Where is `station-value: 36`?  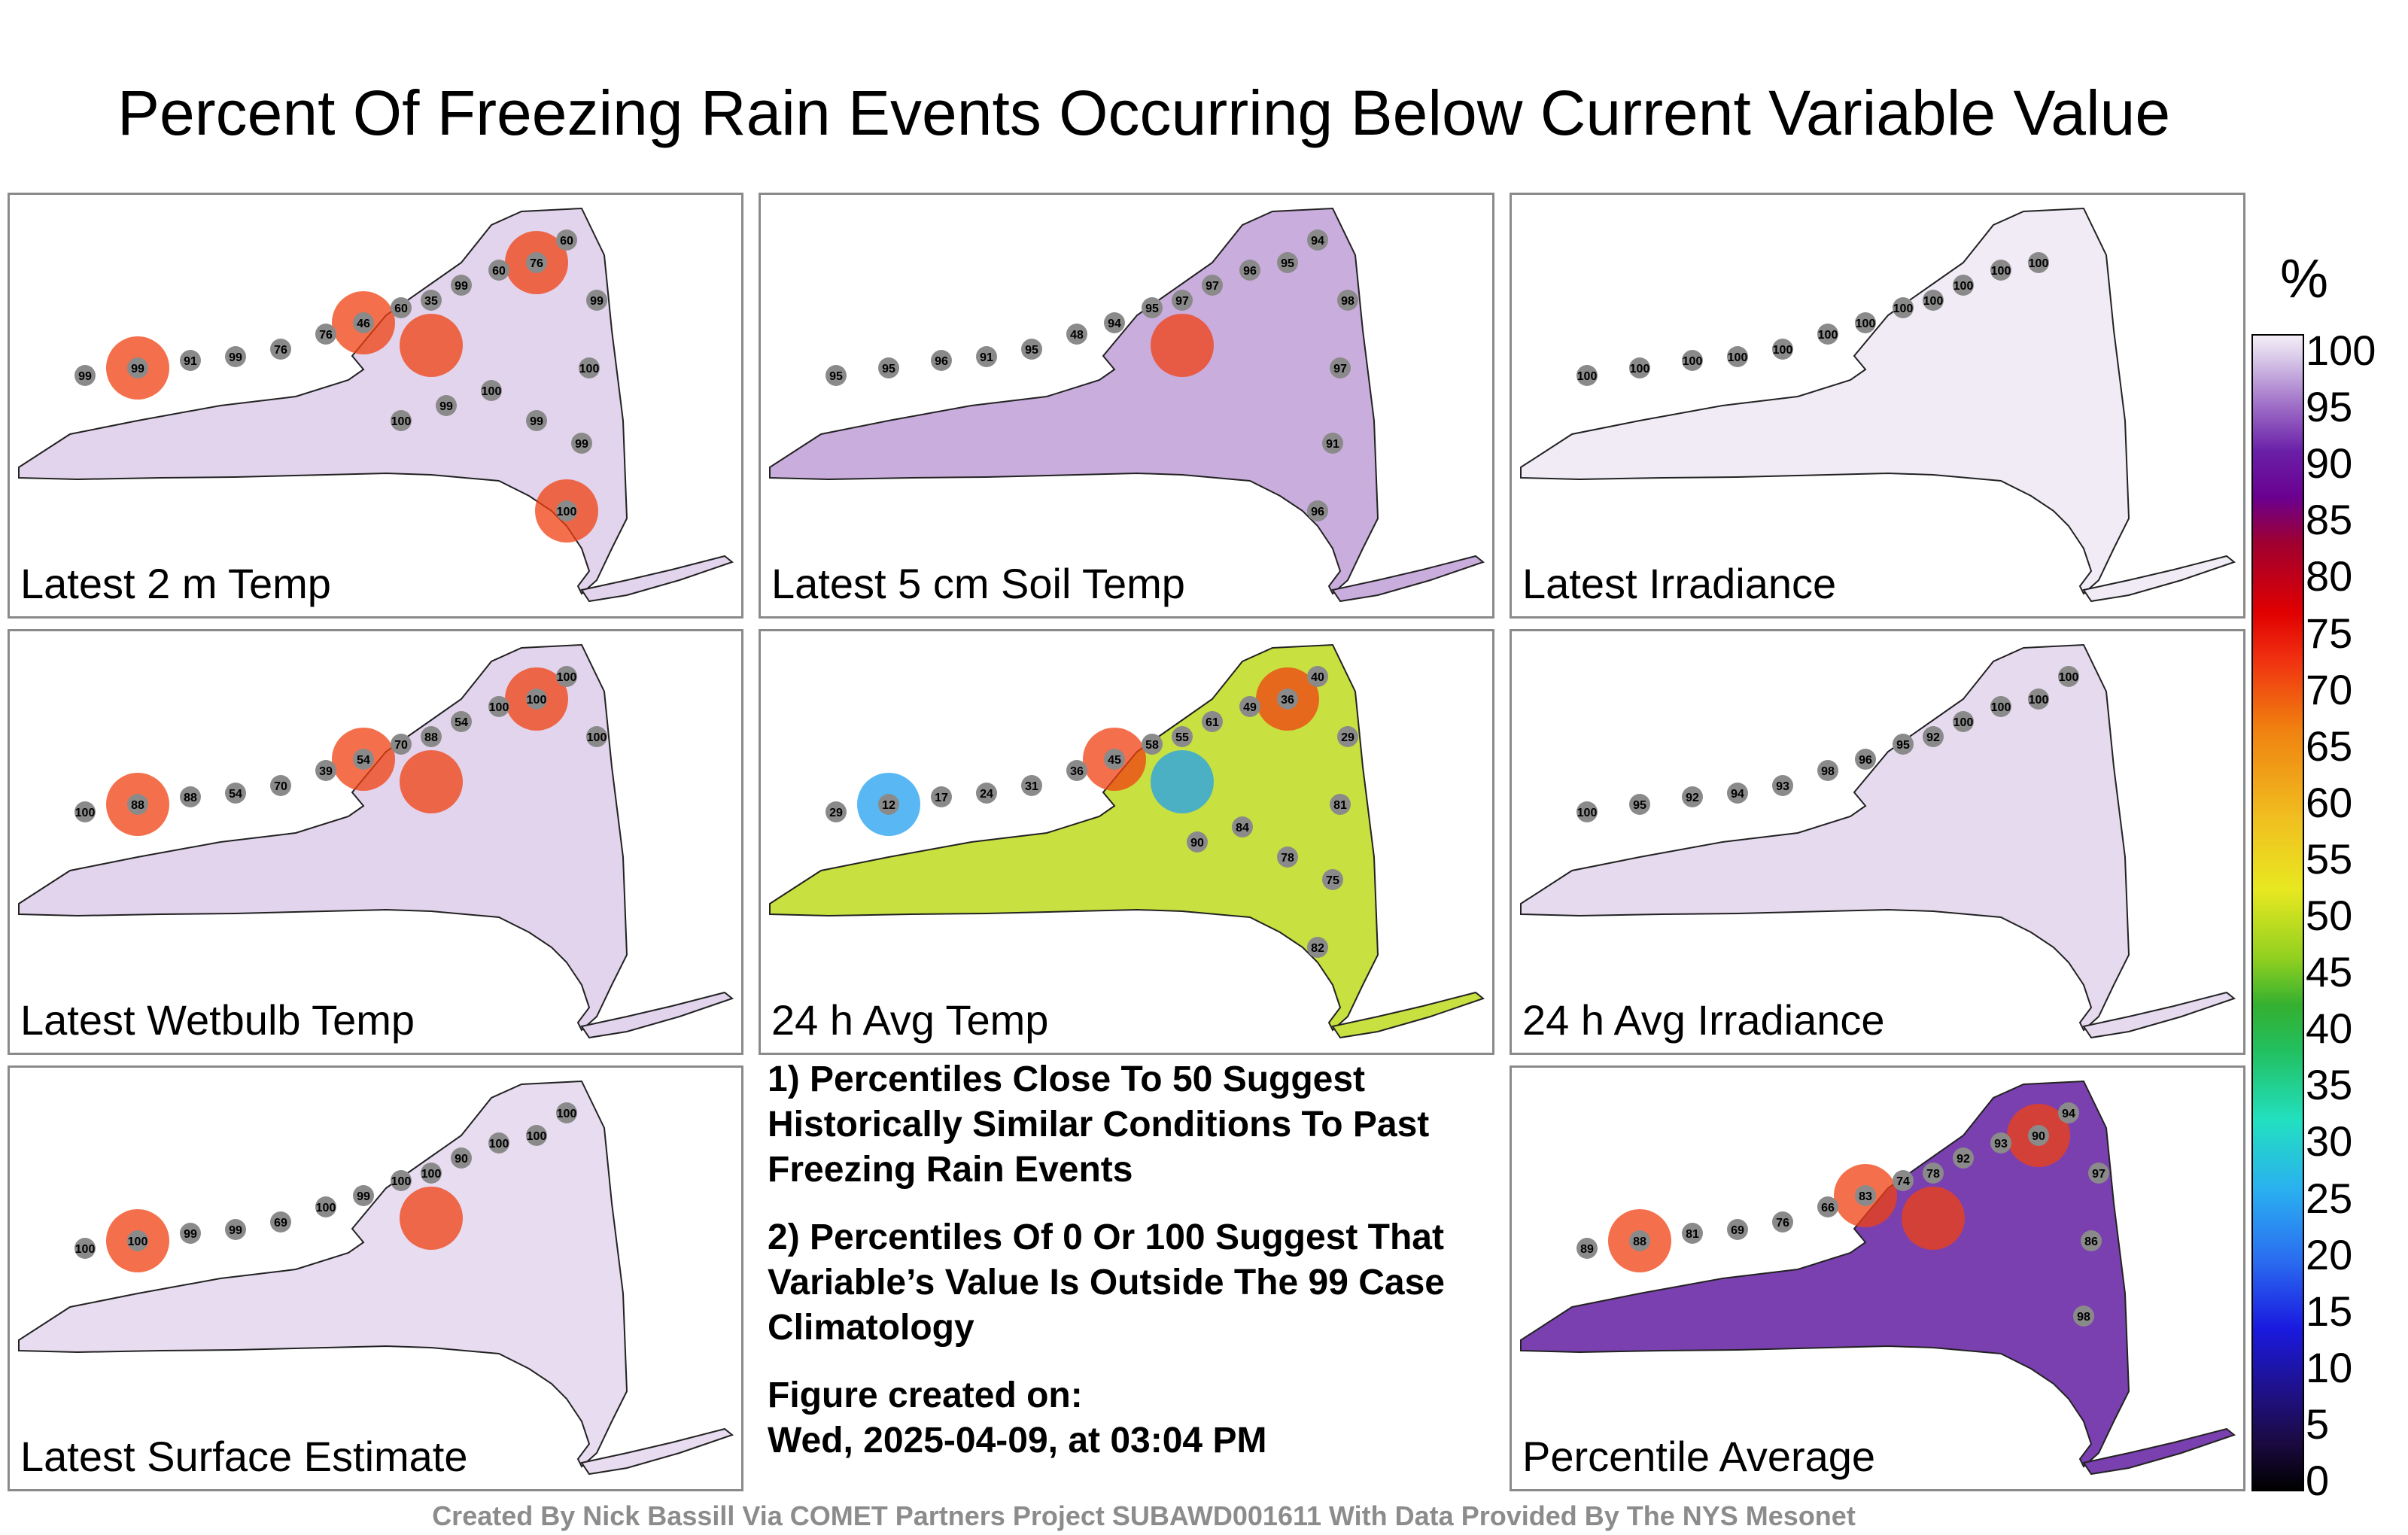 station-value: 36 is located at coordinates (1077, 771).